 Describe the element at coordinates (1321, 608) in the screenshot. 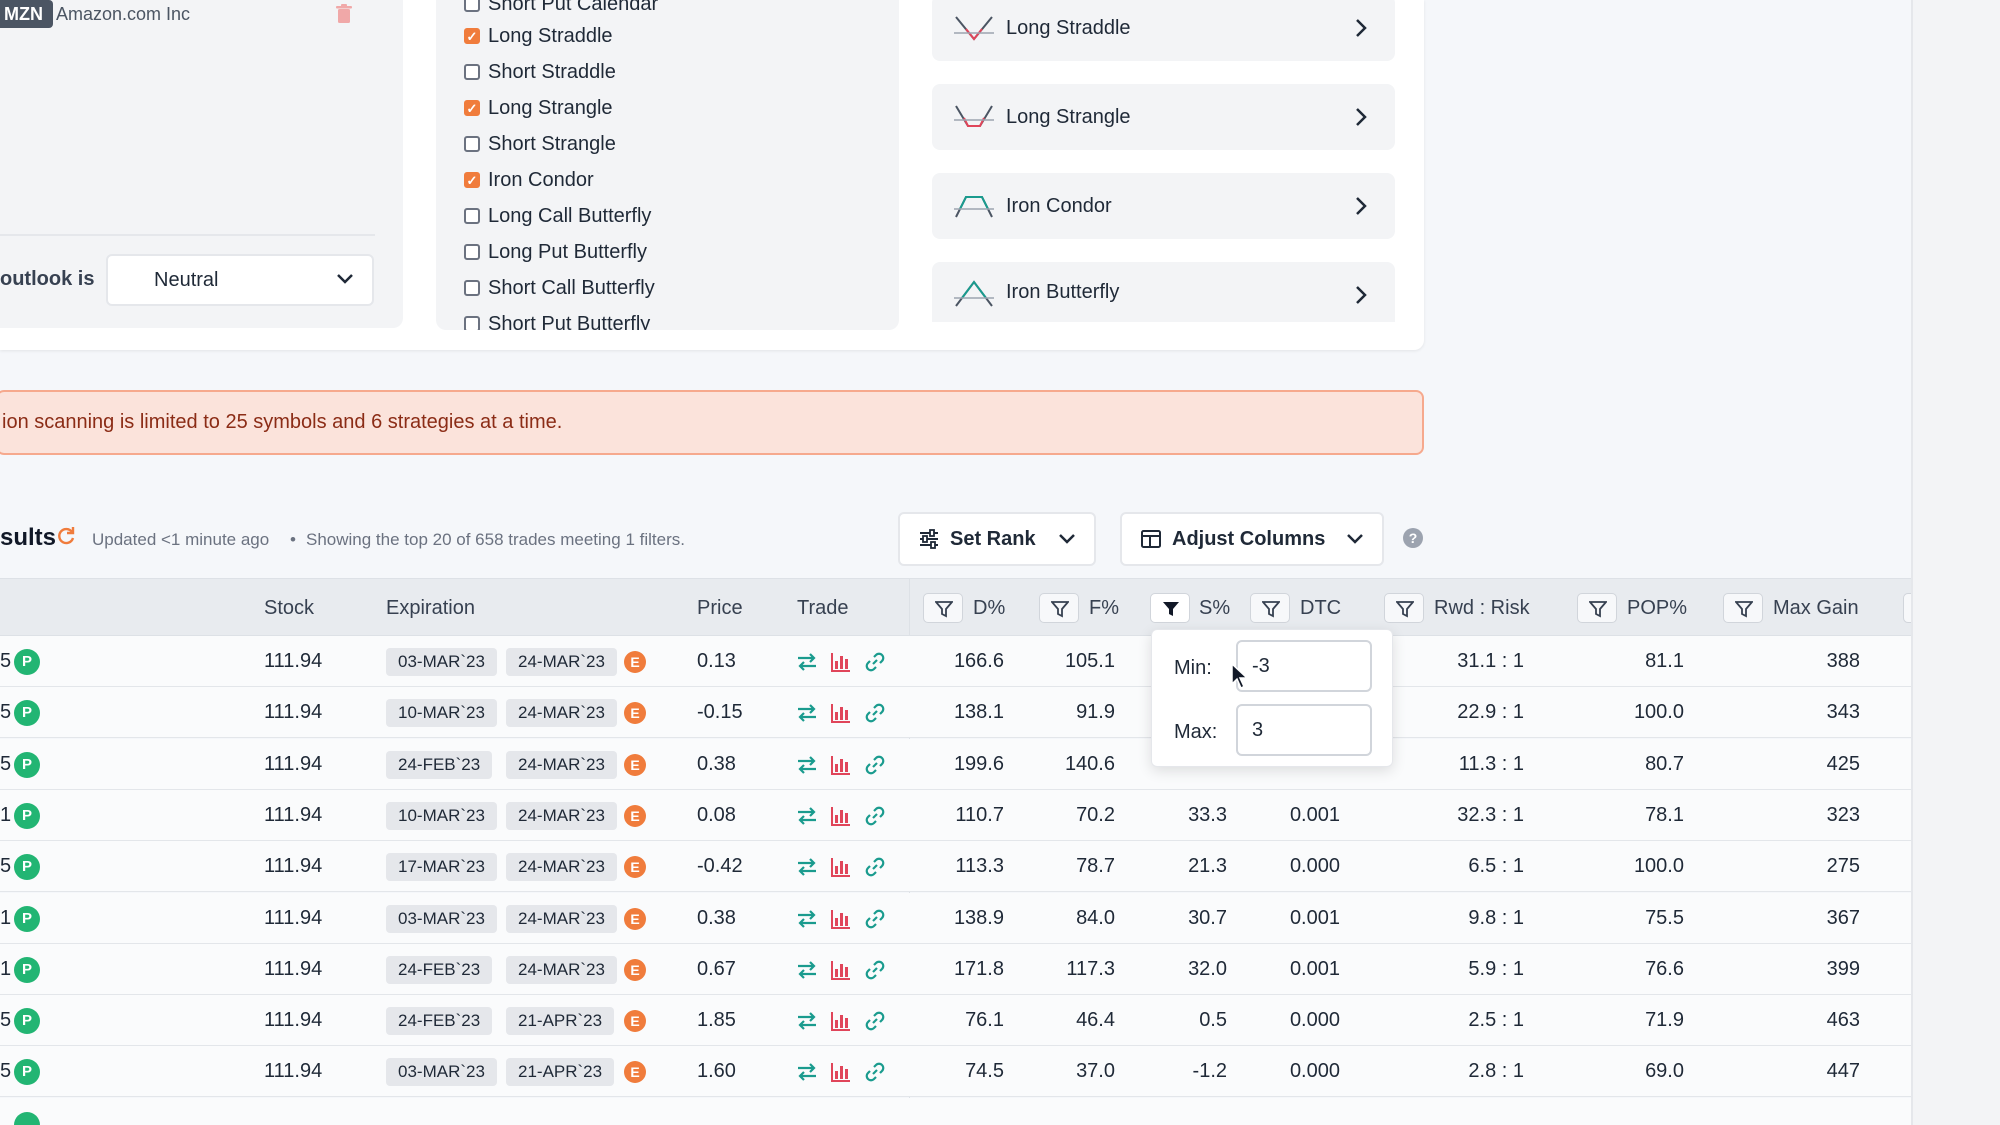

I see `column-header-dtc: DTC` at that location.